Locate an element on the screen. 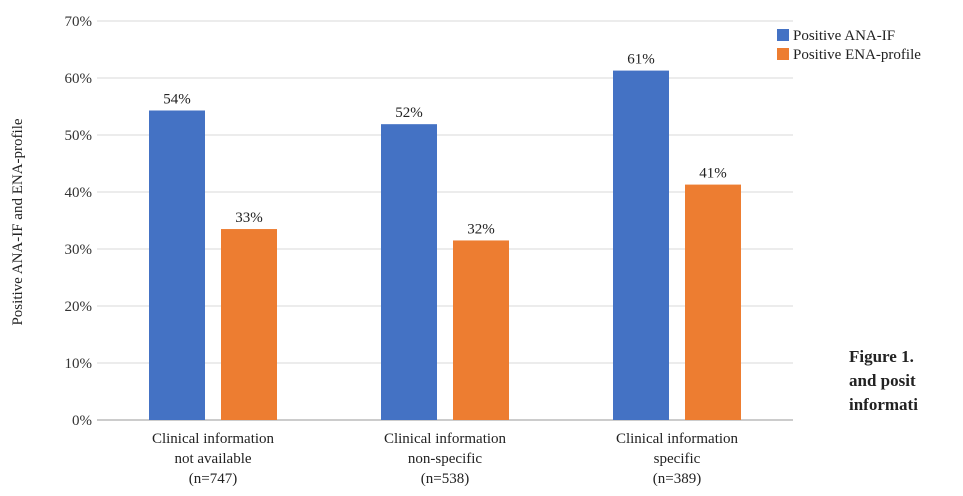 The width and height of the screenshot is (963, 496). x-category-label: non-specific is located at coordinates (445, 459).